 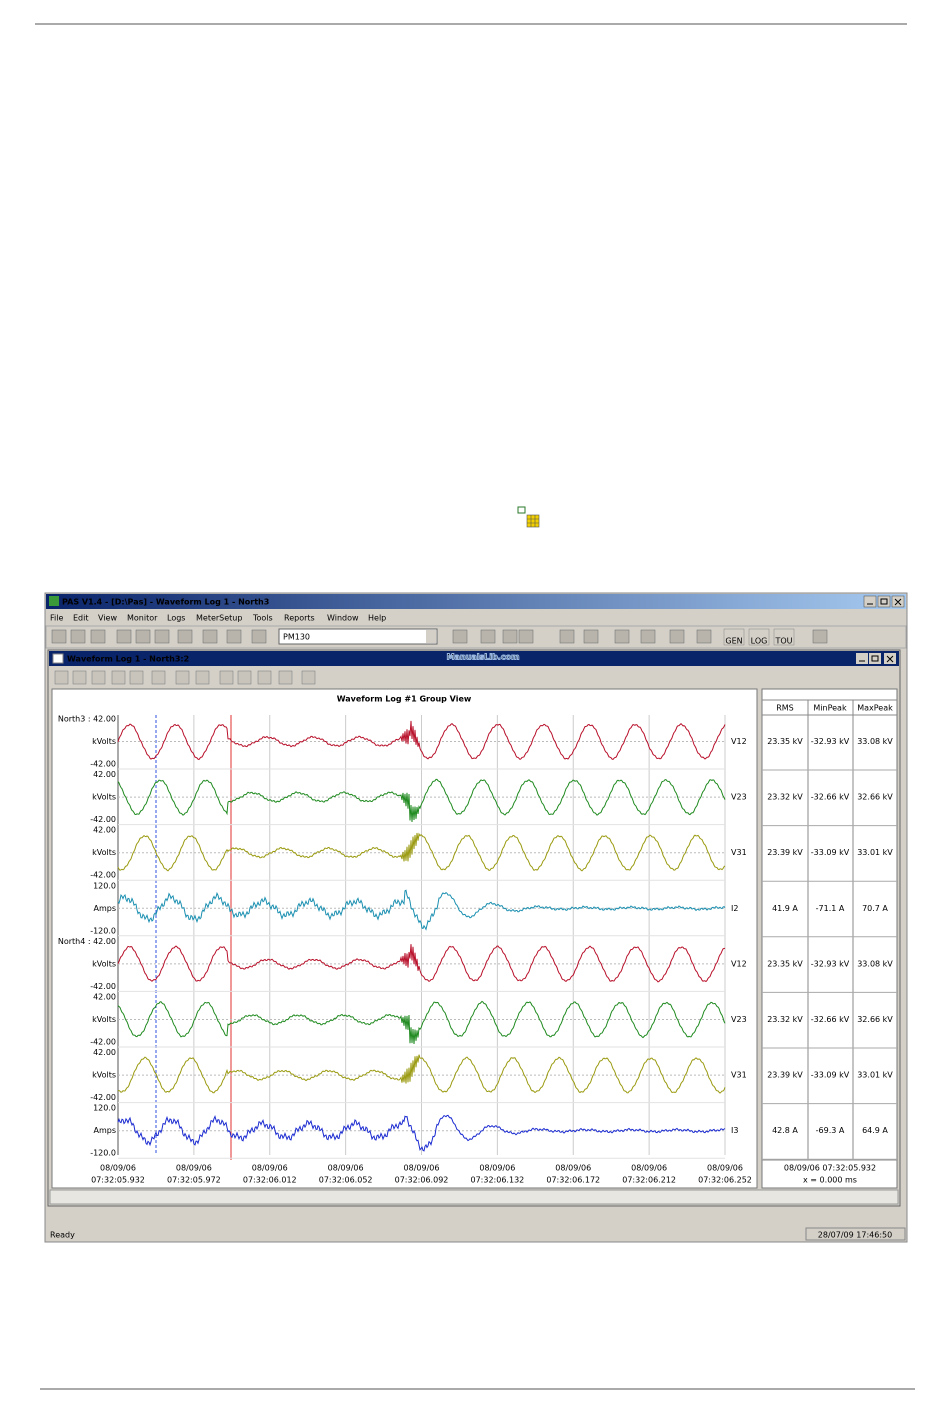 I want to click on table-value: 42.8 A, so click(x=785, y=1130).